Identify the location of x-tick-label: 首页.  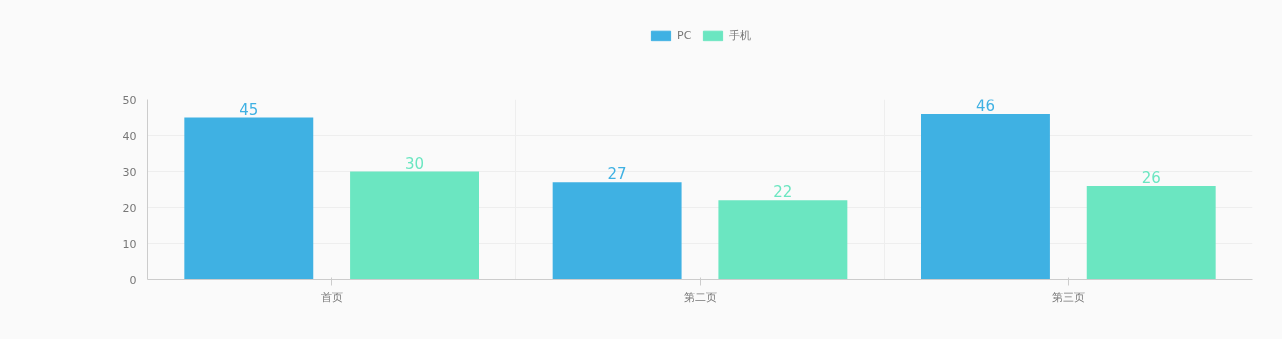
(331, 297).